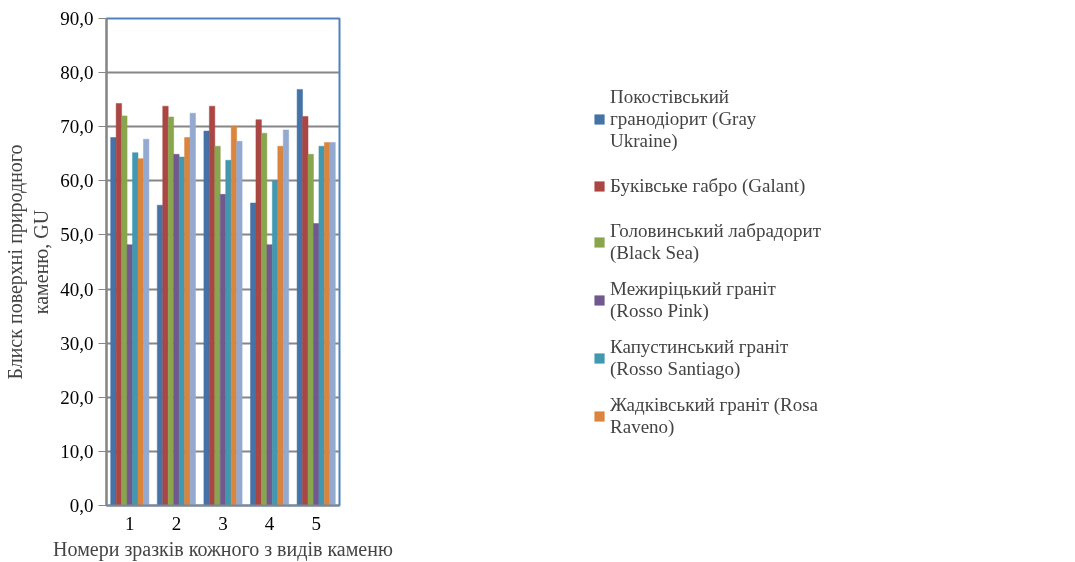  Describe the element at coordinates (223, 523) in the screenshot. I see `x-tick-label: 3` at that location.